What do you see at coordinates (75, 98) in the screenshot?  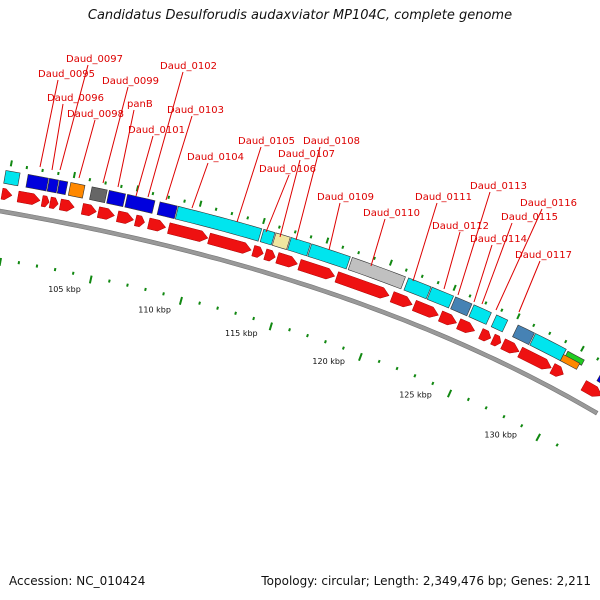 I see `gene-label: Daud_0096` at bounding box center [75, 98].